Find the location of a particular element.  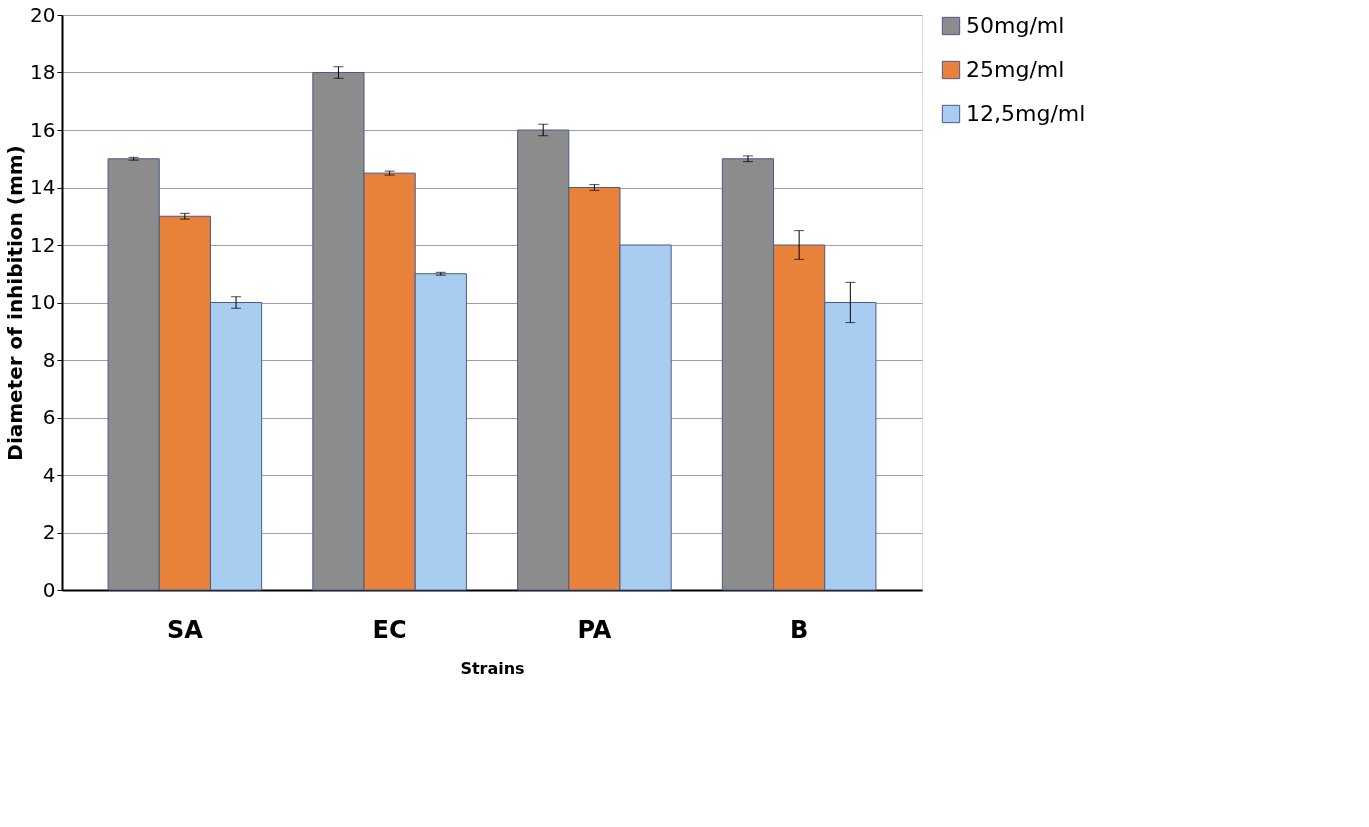

y-tick-label: 14 is located at coordinates (43, 187).